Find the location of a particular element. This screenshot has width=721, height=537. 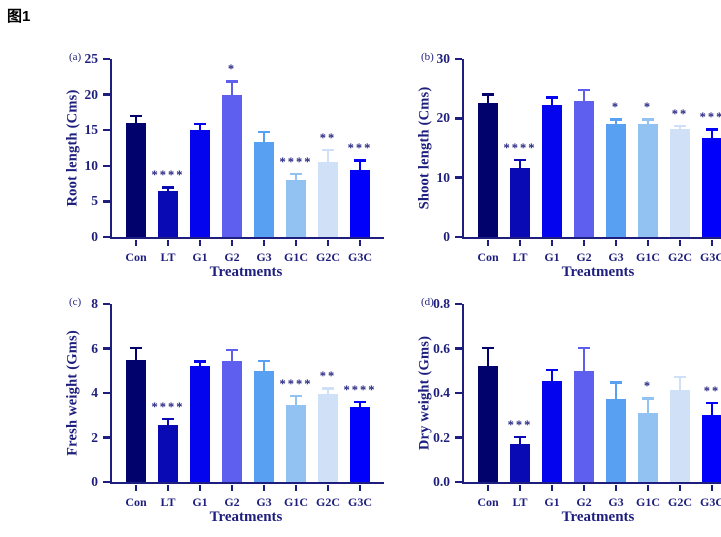

x-category-label: G1 is located at coordinates (200, 257).